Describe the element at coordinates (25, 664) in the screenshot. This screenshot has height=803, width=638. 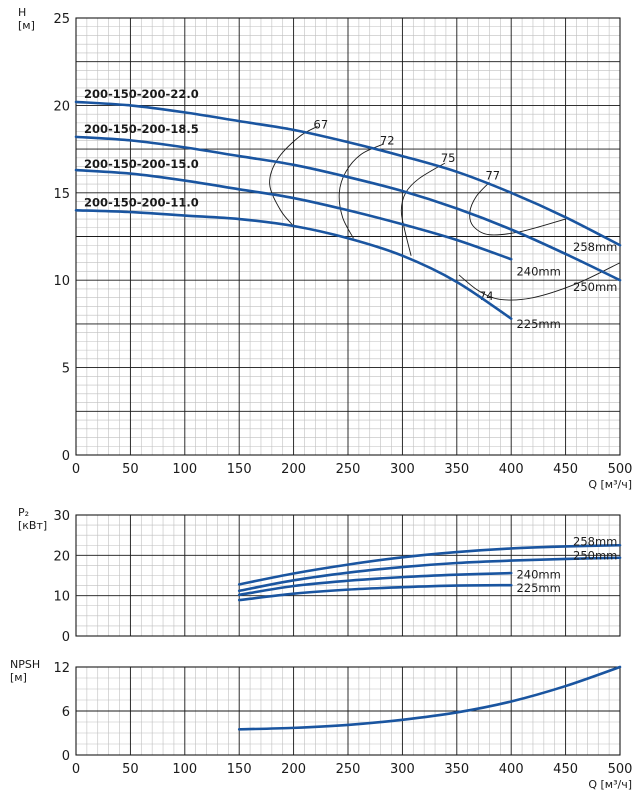
I see `y-axis-label: NPSH` at that location.